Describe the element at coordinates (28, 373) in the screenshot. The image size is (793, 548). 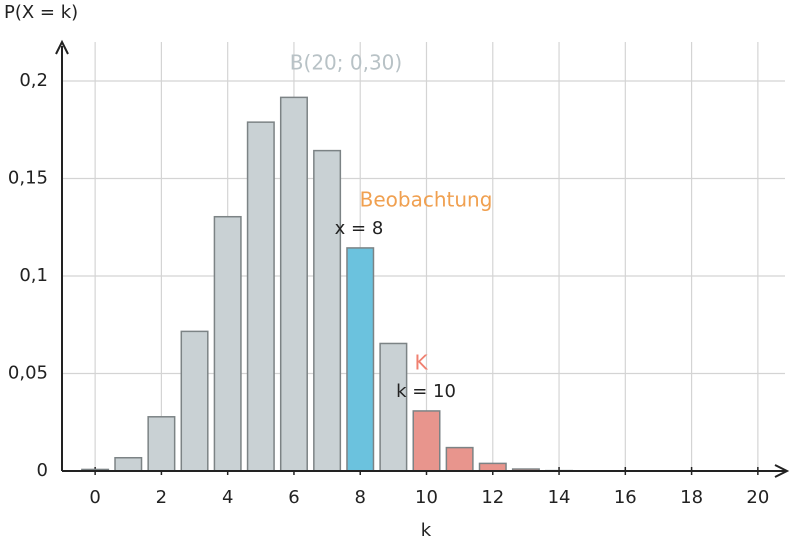
I see `y-tick-label: 0,05` at that location.